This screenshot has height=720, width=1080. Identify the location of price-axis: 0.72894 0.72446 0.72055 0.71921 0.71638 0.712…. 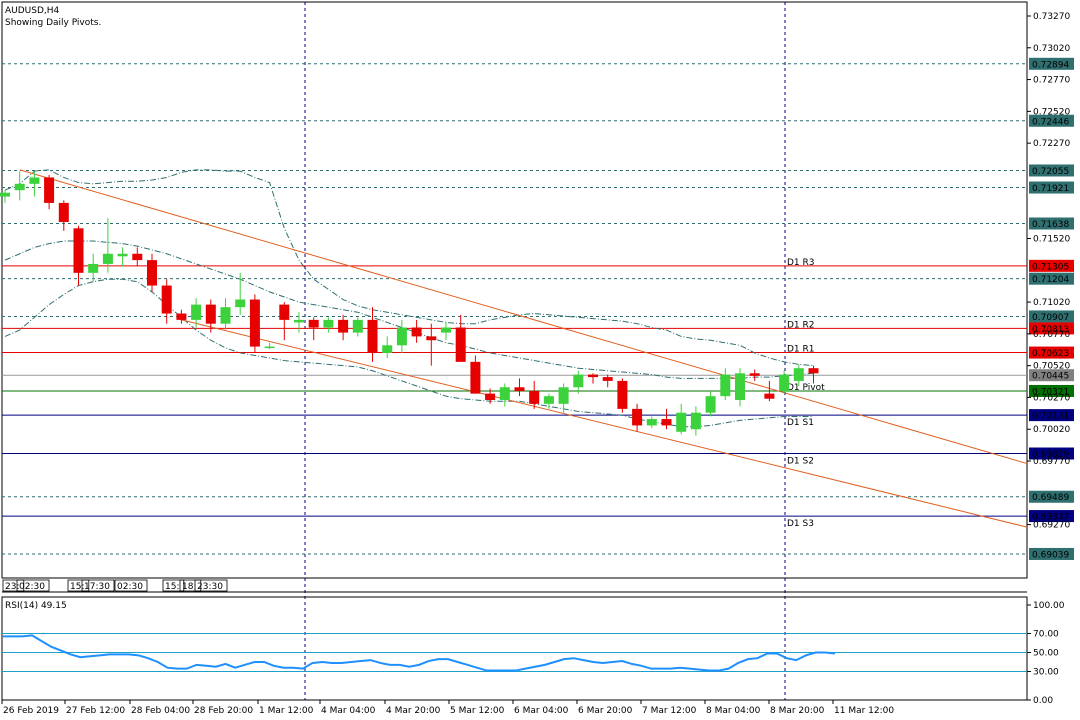
(1050, 286).